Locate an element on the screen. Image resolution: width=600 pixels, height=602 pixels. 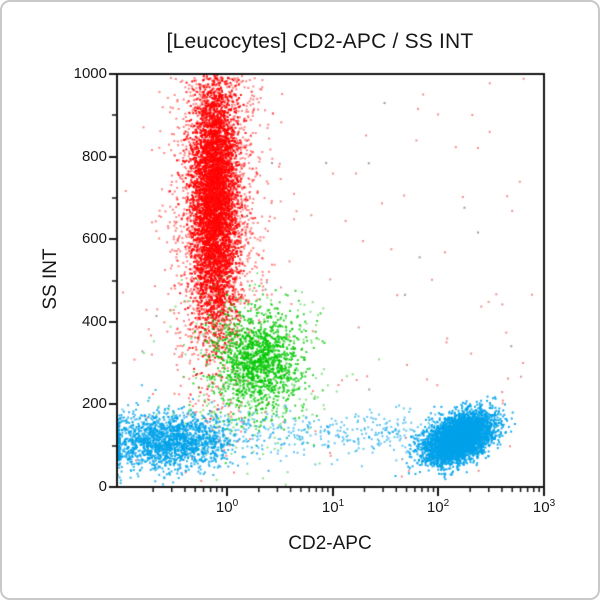
x-tick-label: 10¹ is located at coordinates (333, 507).